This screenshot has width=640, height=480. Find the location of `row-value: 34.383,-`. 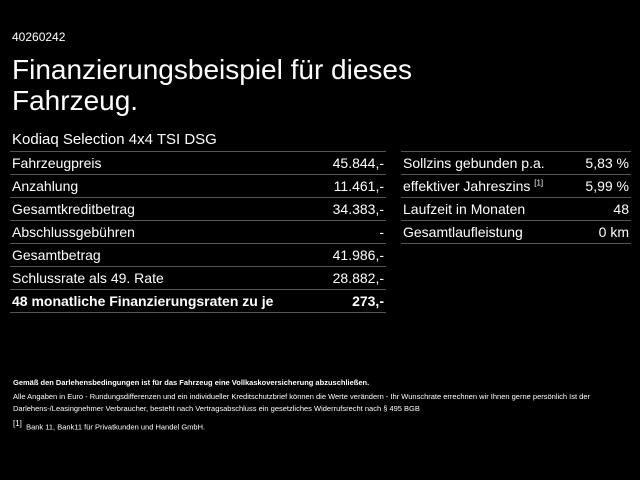

row-value: 34.383,- is located at coordinates (353, 209).